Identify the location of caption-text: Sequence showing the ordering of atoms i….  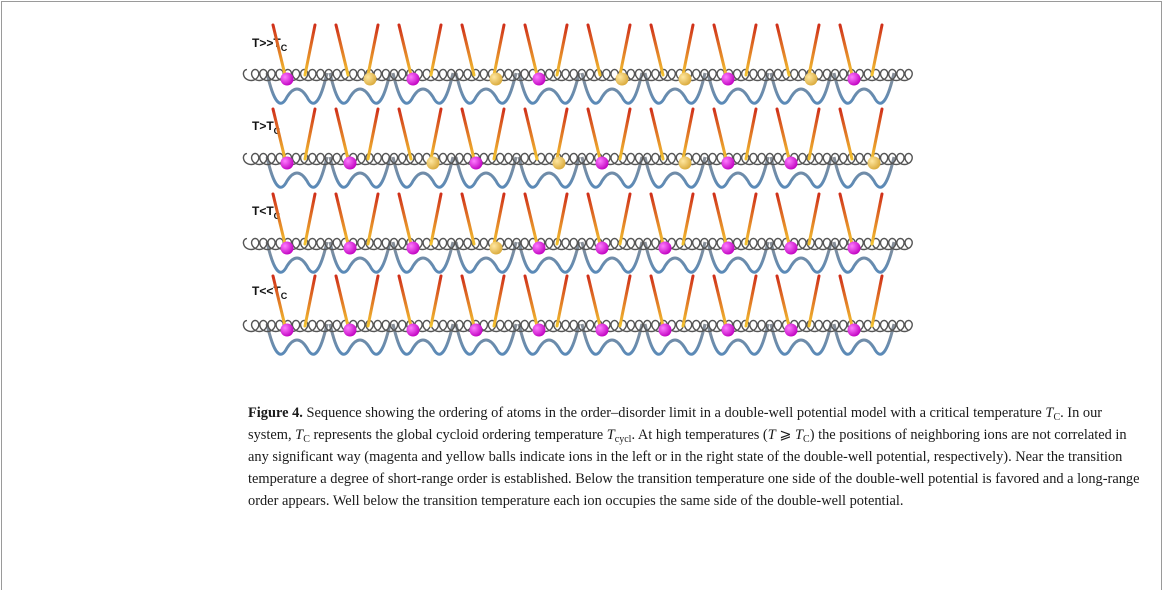
(674, 413).